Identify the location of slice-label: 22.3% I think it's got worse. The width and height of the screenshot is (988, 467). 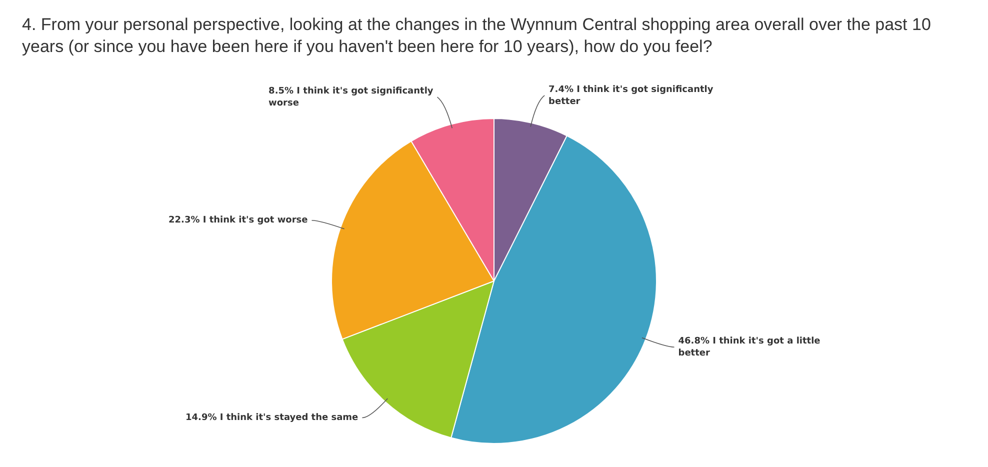
(238, 221).